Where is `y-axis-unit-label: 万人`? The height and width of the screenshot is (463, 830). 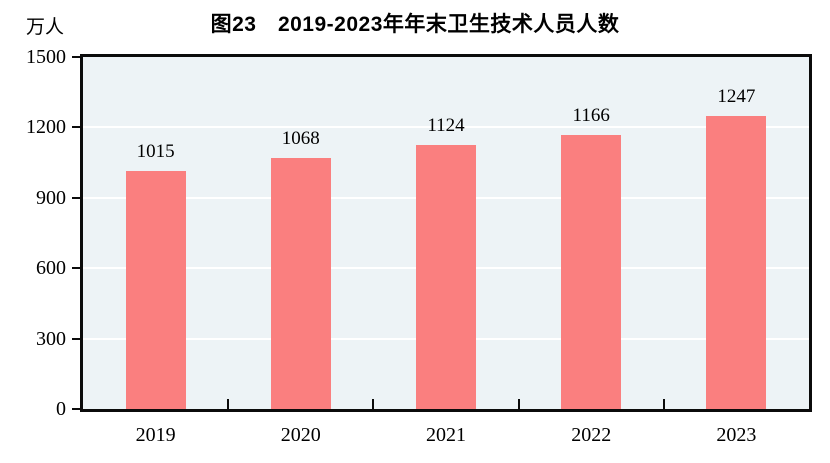 y-axis-unit-label: 万人 is located at coordinates (45, 27).